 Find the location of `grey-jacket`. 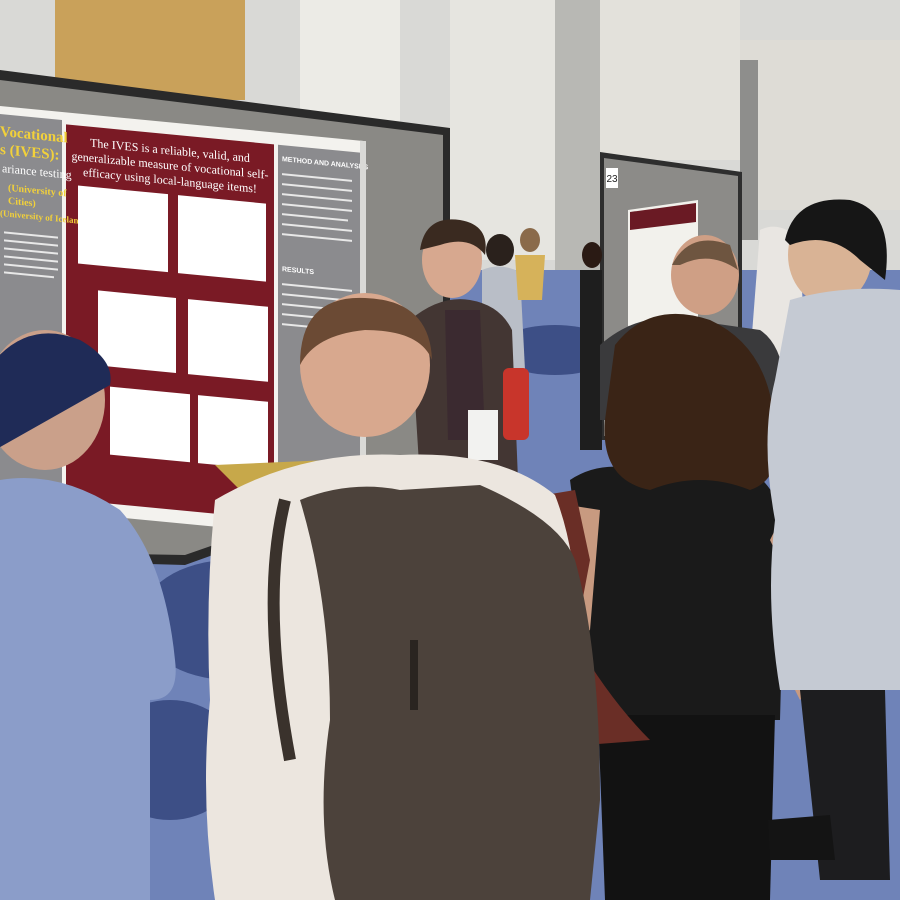

grey-jacket is located at coordinates (833, 489).